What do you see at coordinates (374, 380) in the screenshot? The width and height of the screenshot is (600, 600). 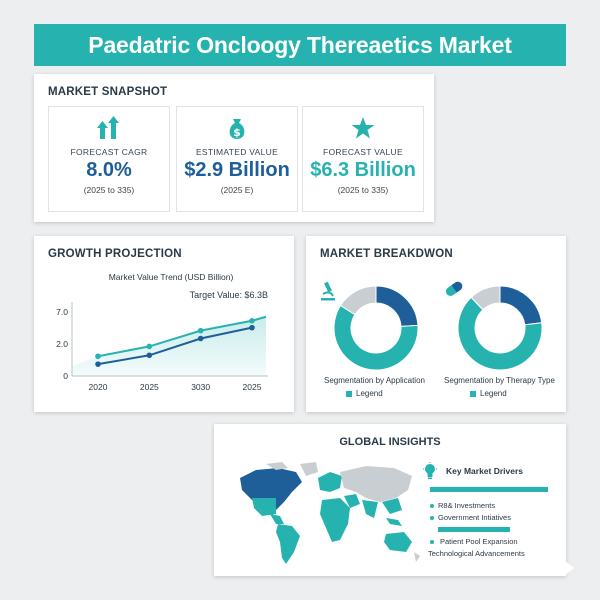 I see `donut-caption-application: Segmentation by Application` at bounding box center [374, 380].